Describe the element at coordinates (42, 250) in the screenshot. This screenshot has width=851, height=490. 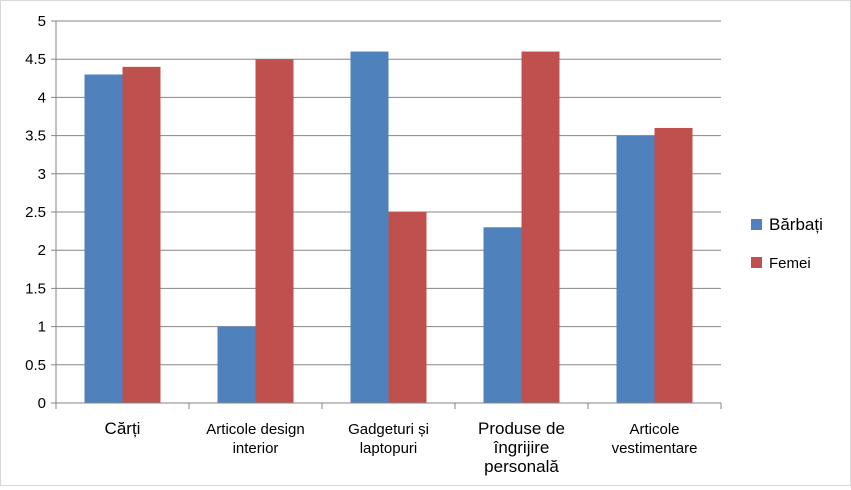
I see `y-tick-label: 2` at that location.